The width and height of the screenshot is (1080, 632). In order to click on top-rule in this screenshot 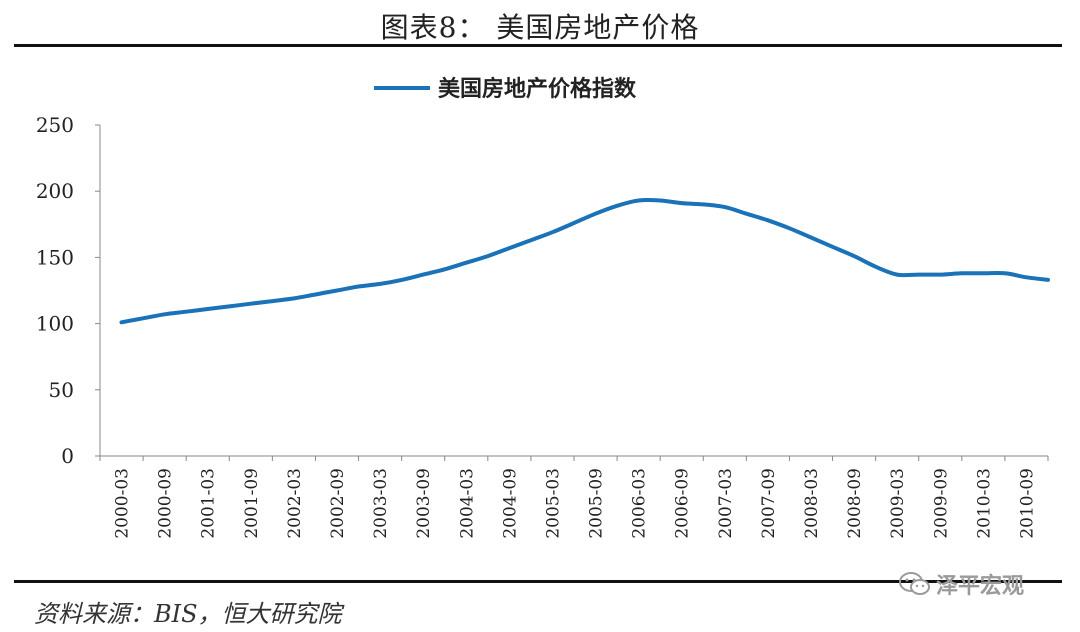, I will do `click(538, 45)`.